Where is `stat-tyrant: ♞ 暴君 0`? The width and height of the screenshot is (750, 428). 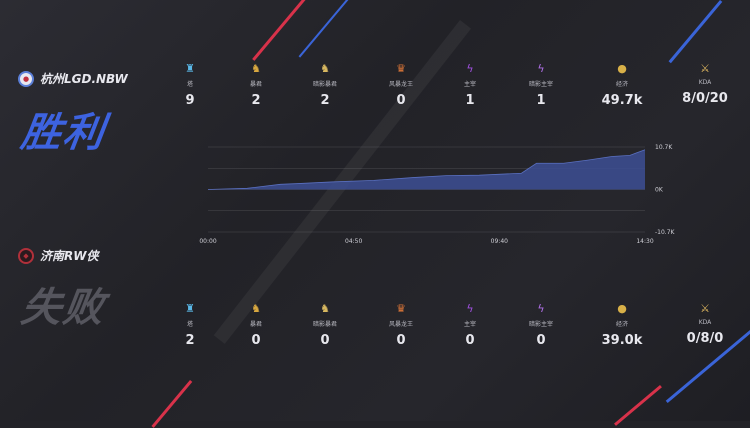 stat-tyrant: ♞ 暴君 0 is located at coordinates (256, 325).